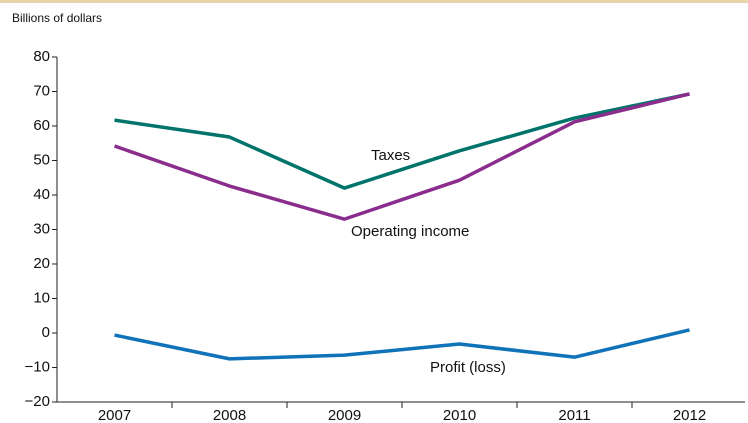 This screenshot has width=748, height=423. What do you see at coordinates (459, 415) in the screenshot?
I see `x-tick-label: 2010` at bounding box center [459, 415].